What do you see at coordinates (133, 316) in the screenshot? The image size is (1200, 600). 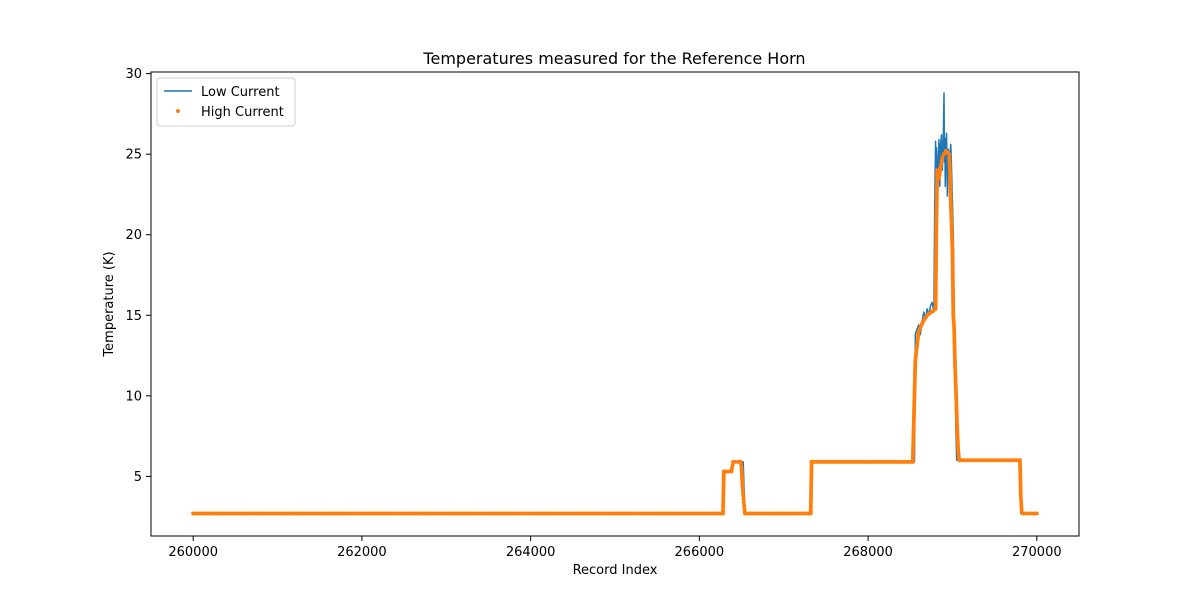 I see `y-tick-label: 15` at bounding box center [133, 316].